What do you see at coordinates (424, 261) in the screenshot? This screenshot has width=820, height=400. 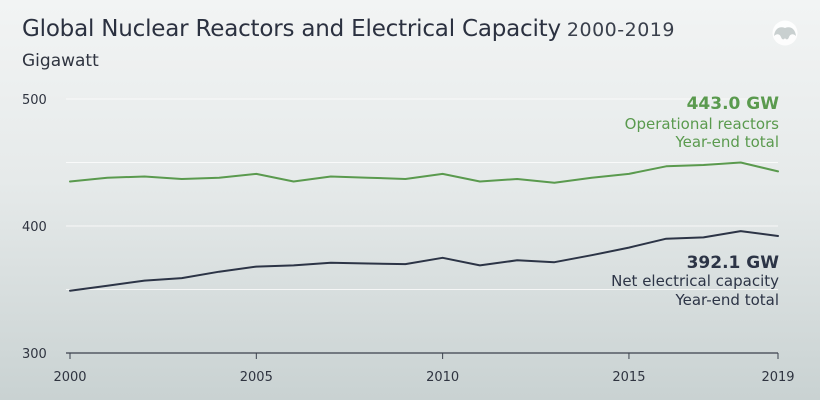 I see `net-series-line` at bounding box center [424, 261].